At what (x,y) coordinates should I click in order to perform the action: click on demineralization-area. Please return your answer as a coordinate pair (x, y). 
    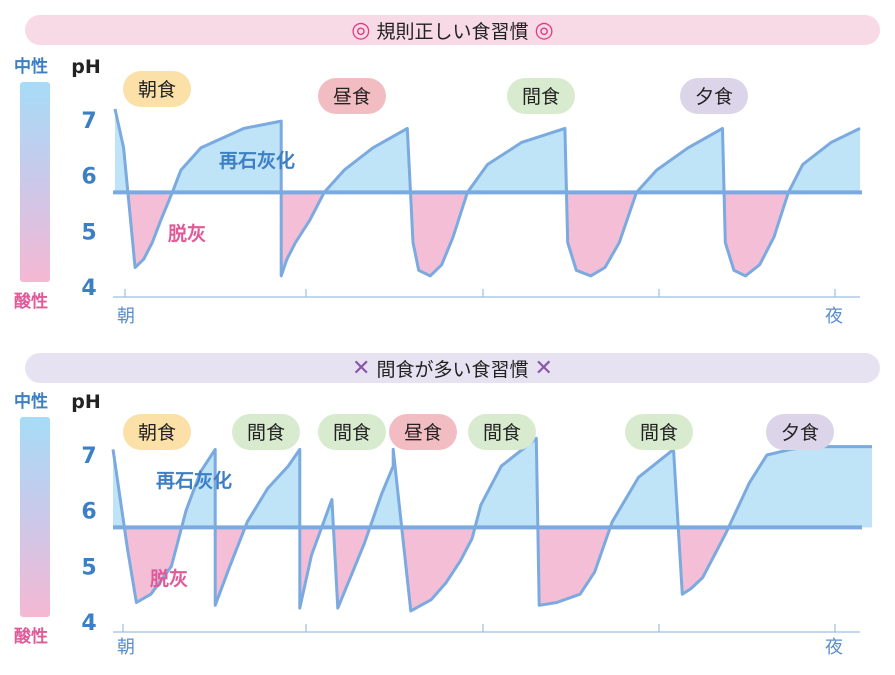
    Looking at the image, I should click on (487, 234).